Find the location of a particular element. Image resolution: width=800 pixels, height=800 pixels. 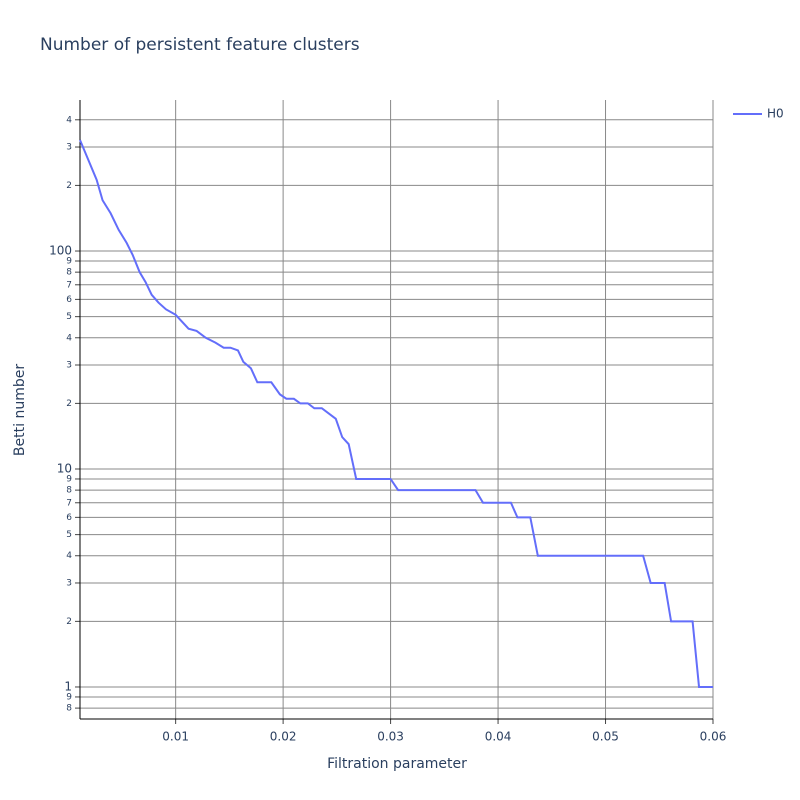

x-axis-title: Filtration parameter is located at coordinates (397, 764).